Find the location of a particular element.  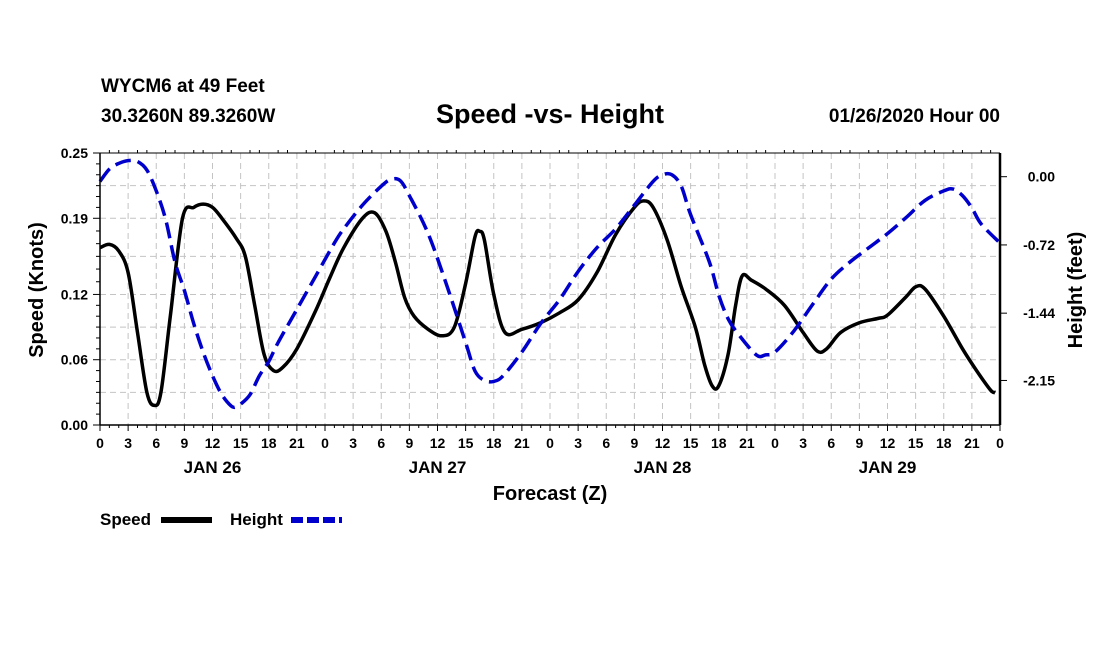

station-coordinates: 30.3260N 89.3260W is located at coordinates (188, 116).